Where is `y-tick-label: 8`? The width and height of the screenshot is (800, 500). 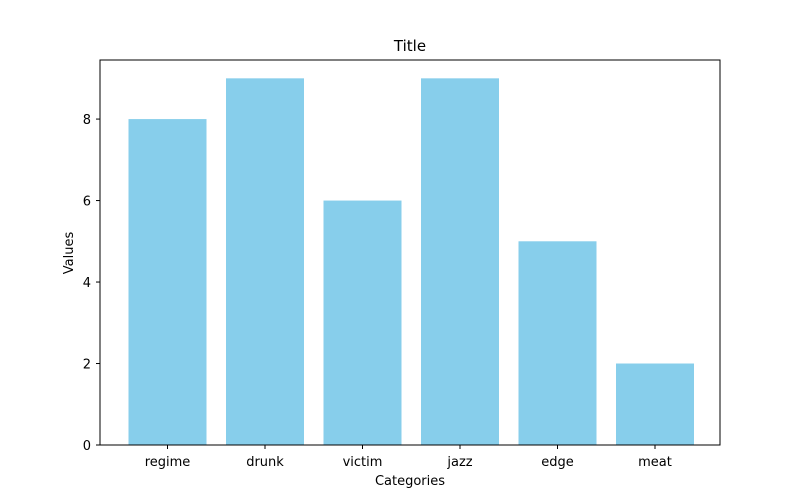
y-tick-label: 8 is located at coordinates (87, 120).